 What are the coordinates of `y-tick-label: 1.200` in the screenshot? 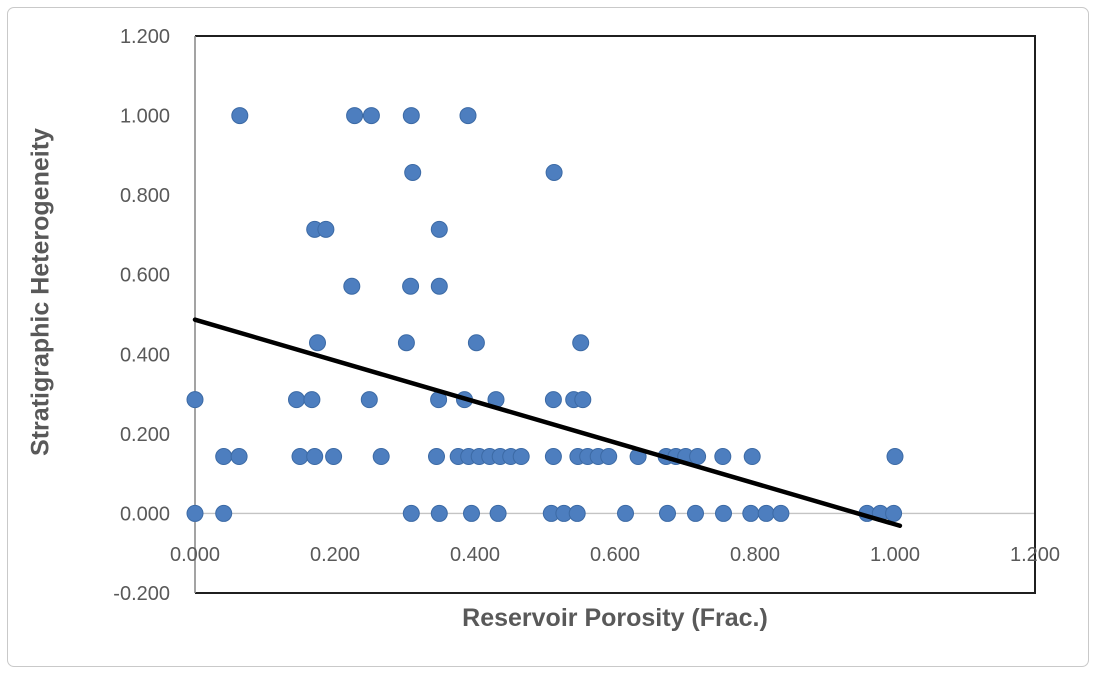 It's located at (145, 37).